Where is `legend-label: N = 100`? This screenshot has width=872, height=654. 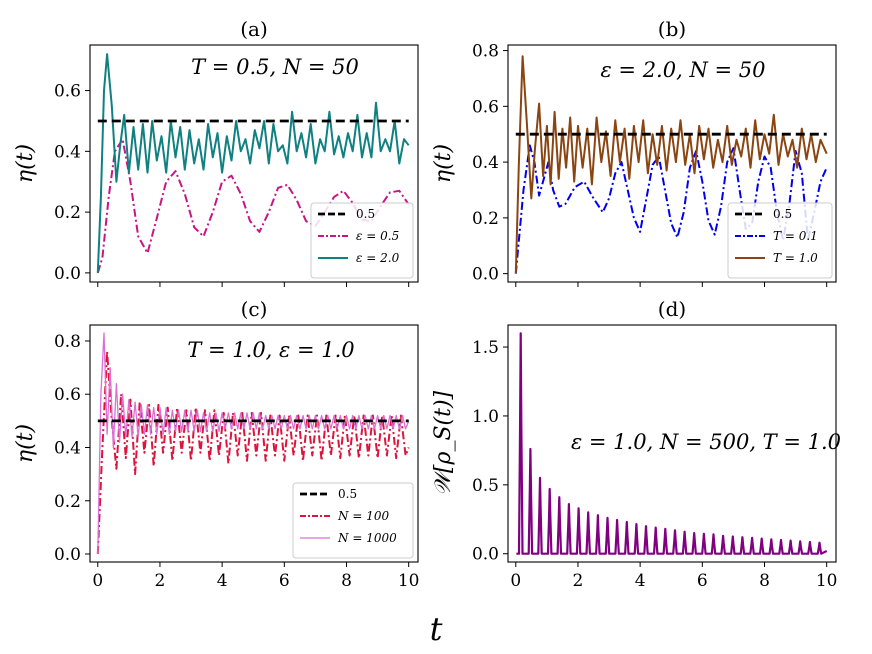 legend-label: N = 100 is located at coordinates (363, 516).